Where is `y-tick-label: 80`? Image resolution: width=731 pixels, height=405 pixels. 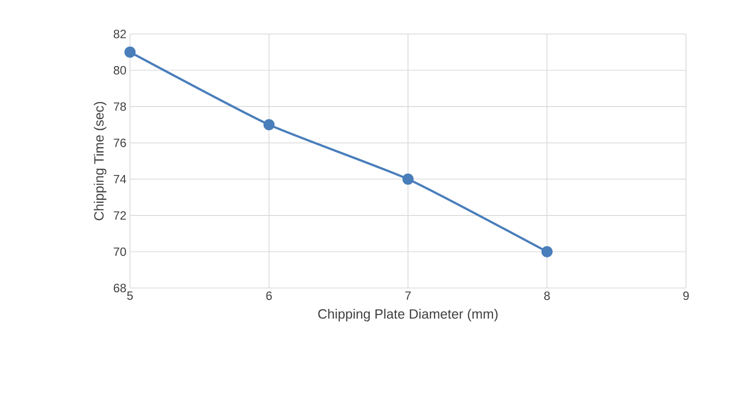
y-tick-label: 80 is located at coordinates (120, 70).